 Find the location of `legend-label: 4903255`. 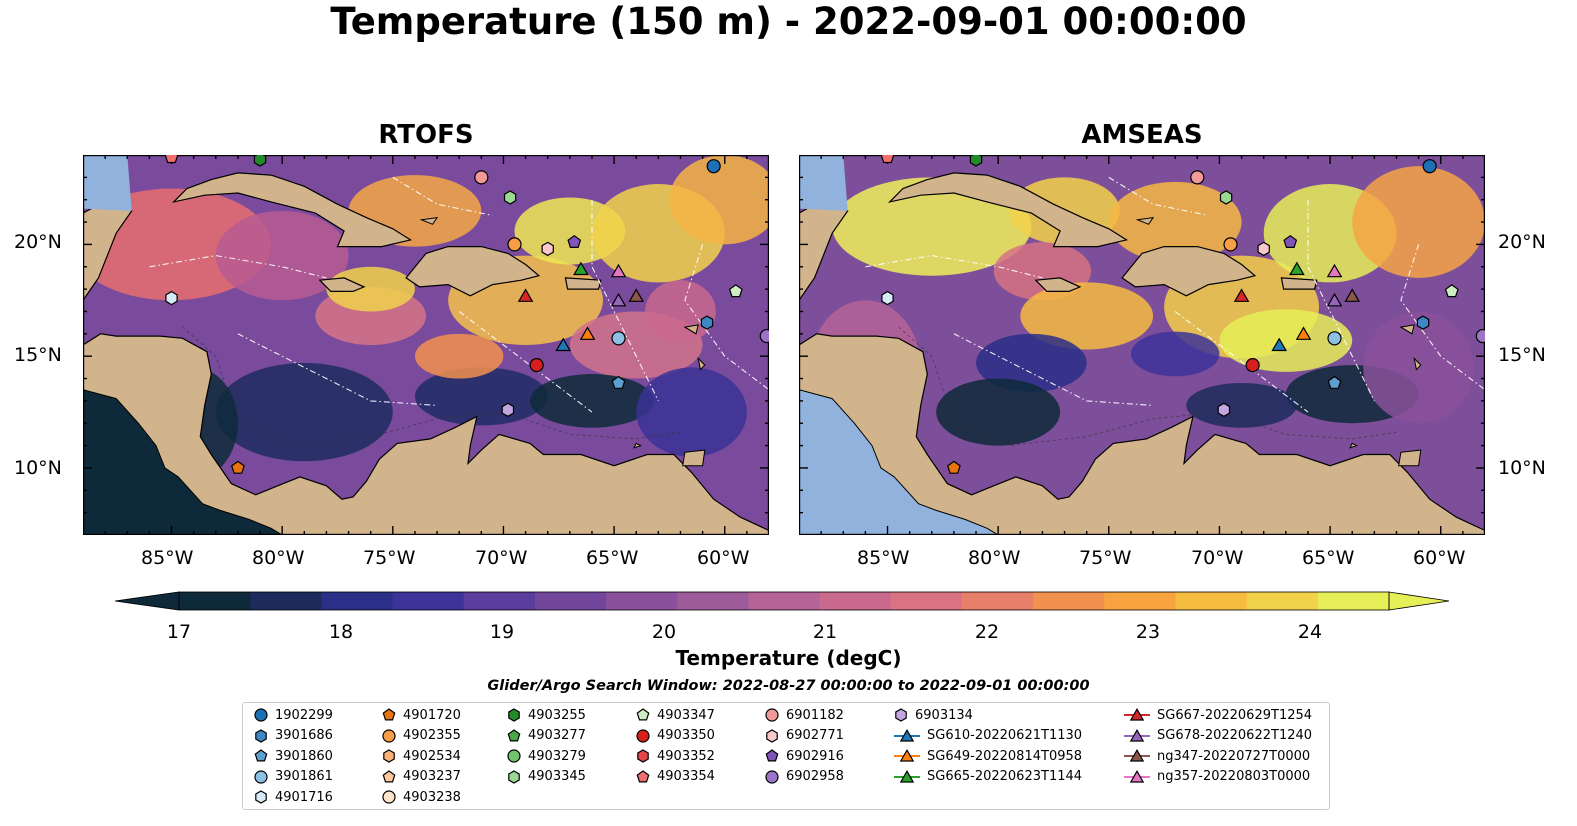

legend-label: 4903255 is located at coordinates (557, 715).